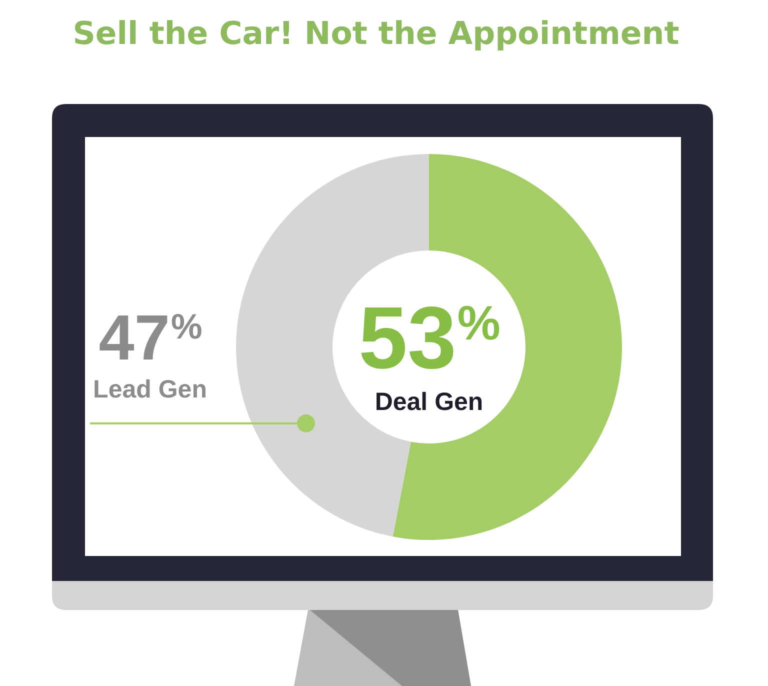  I want to click on data-label: 47%, so click(150, 337).